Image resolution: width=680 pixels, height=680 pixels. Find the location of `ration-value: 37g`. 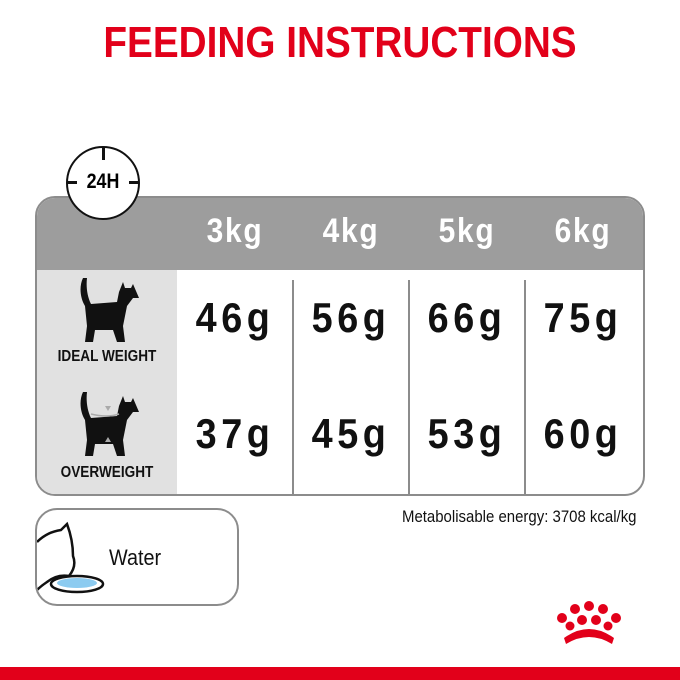

ration-value: 37g is located at coordinates (235, 433).